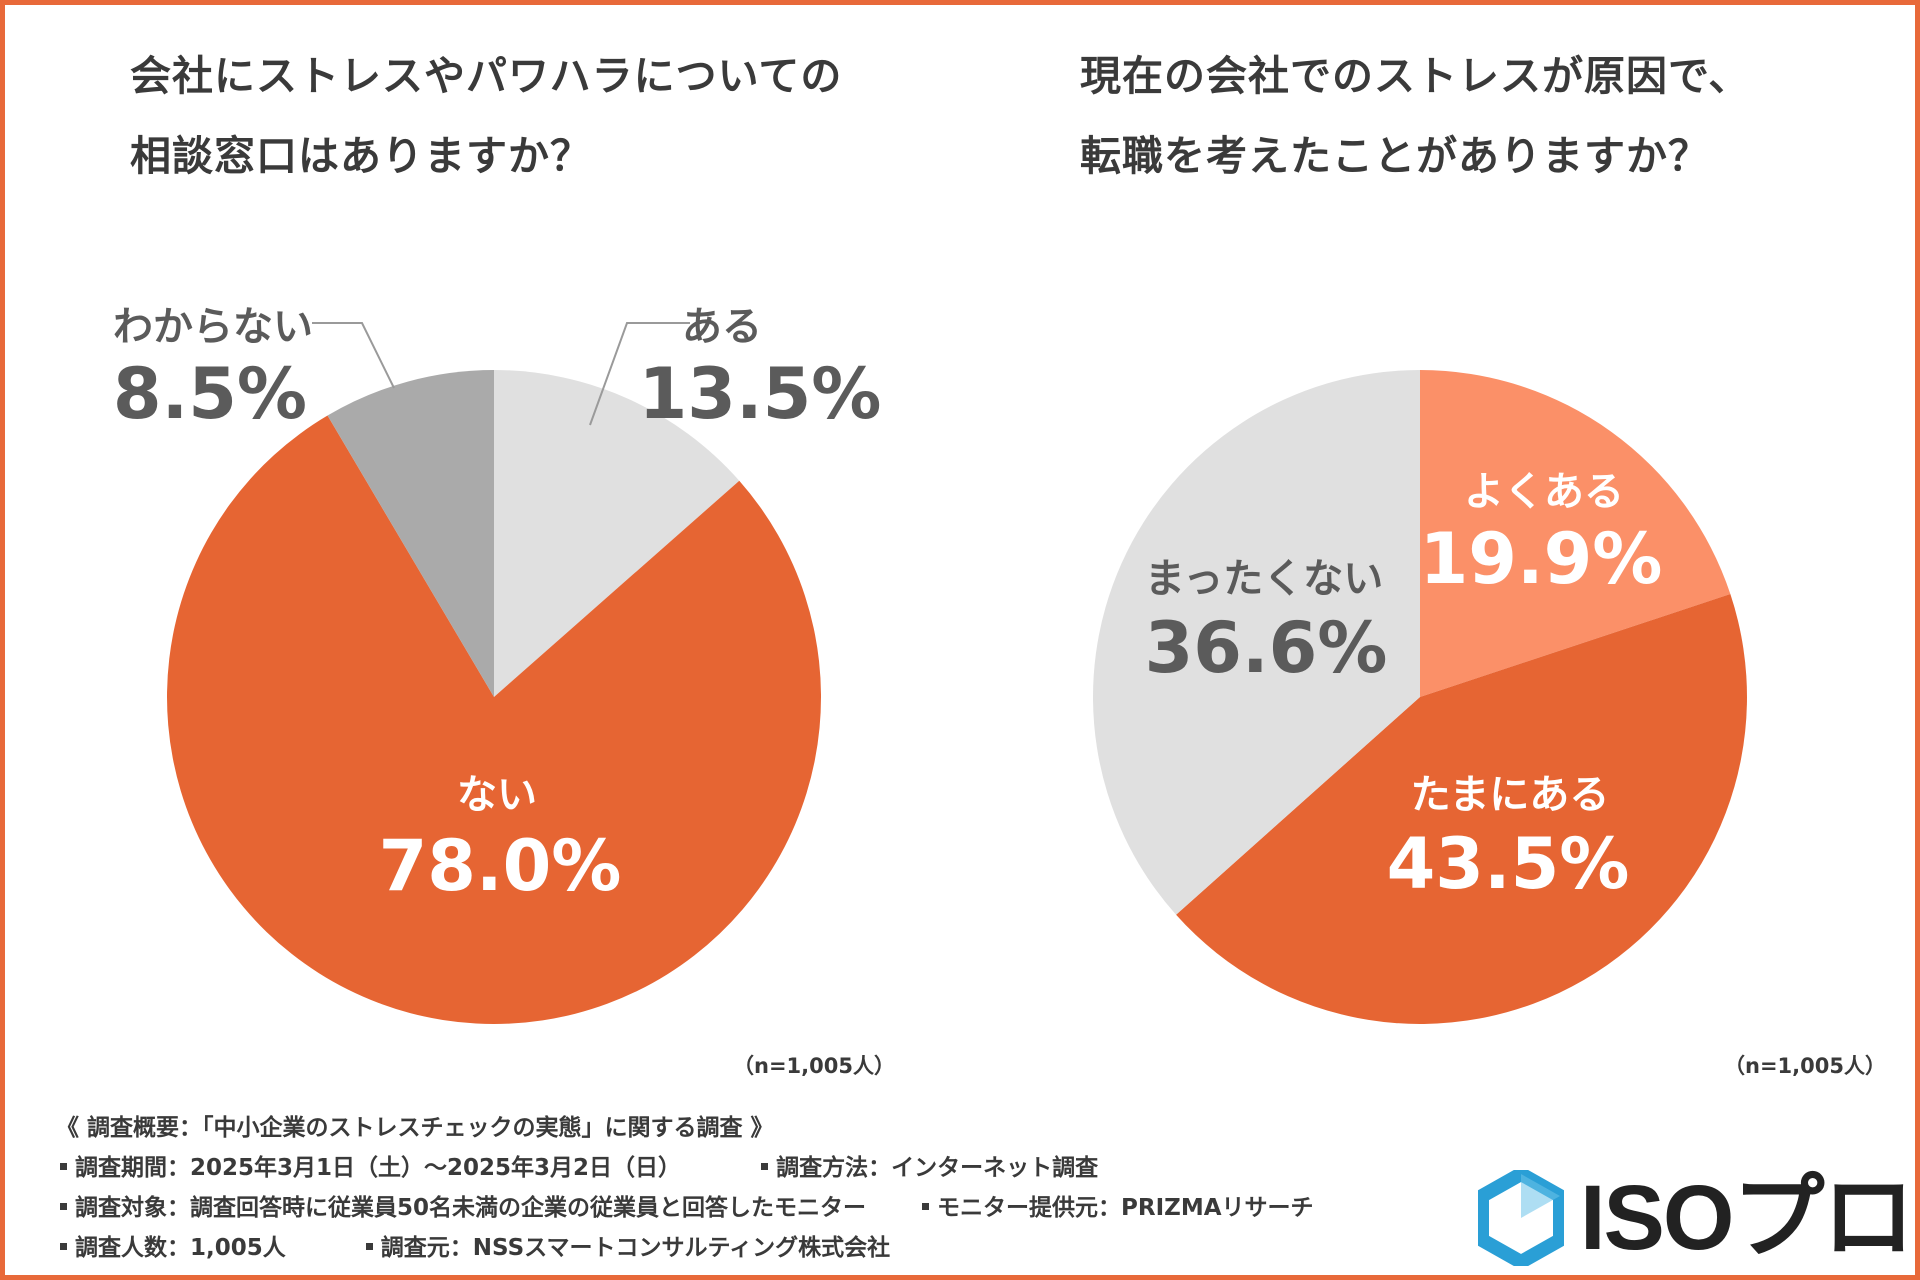 The image size is (1920, 1280). What do you see at coordinates (410, 533) in the screenshot?
I see `pie-slice-wakaranai` at bounding box center [410, 533].